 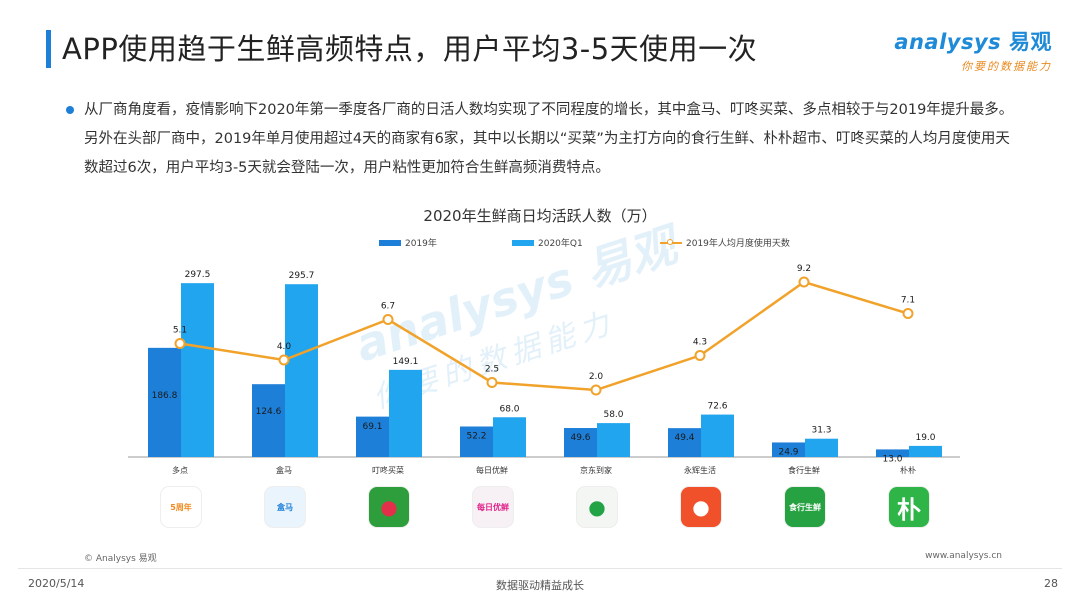 I want to click on data-label-2019: 49.6, so click(x=580, y=438).